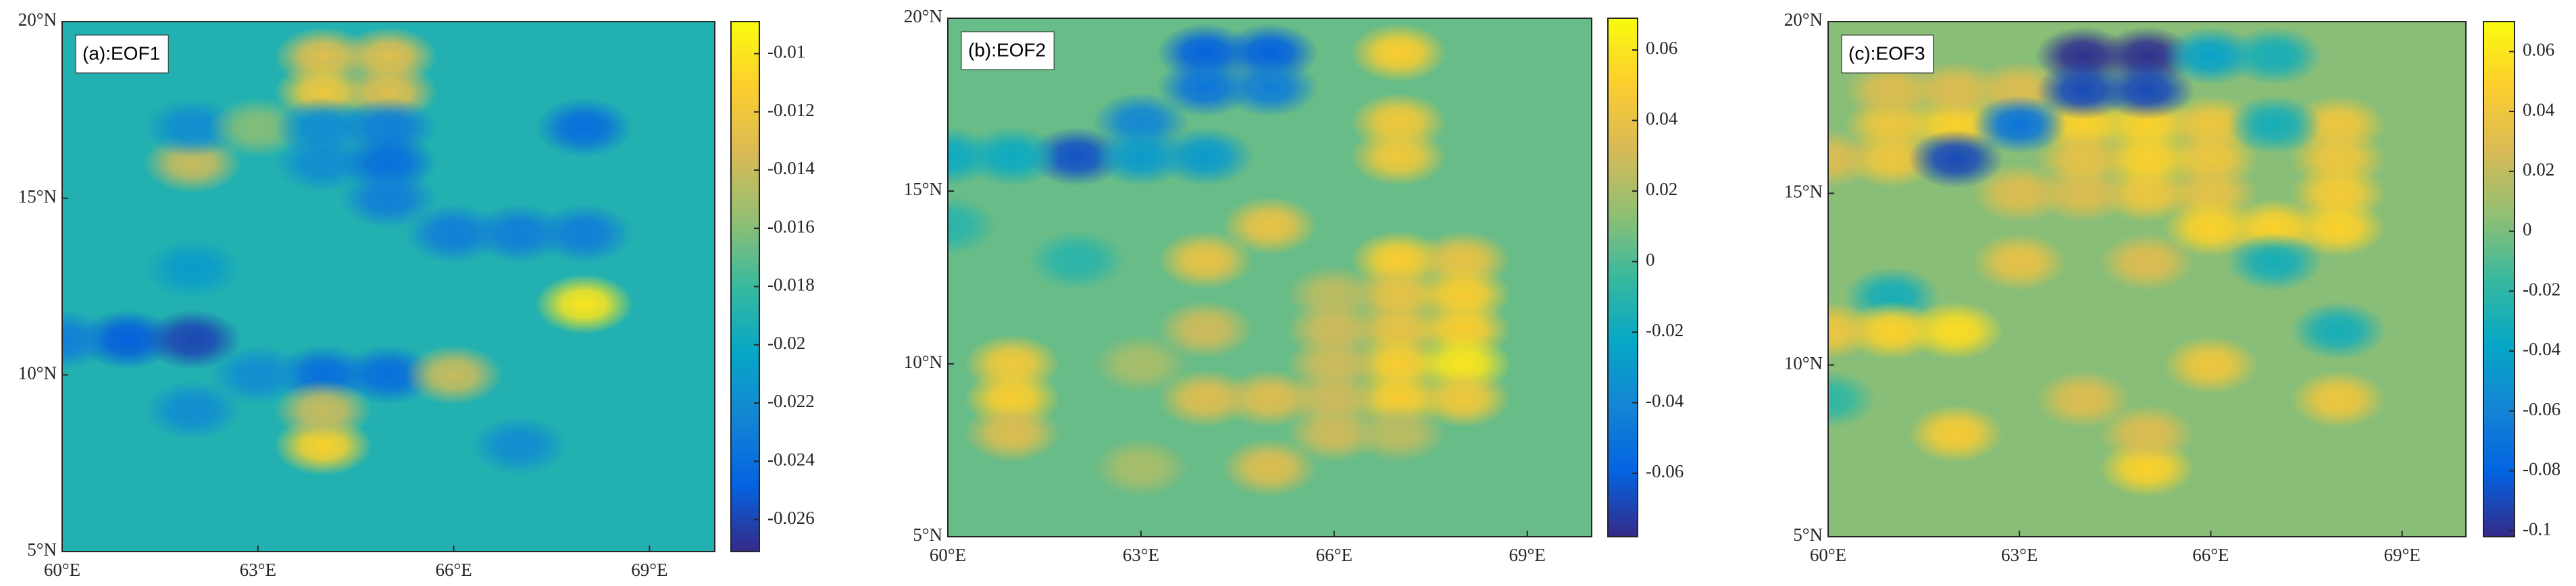  What do you see at coordinates (2538, 50) in the screenshot?
I see `colorbar-tick-label: 0.06` at bounding box center [2538, 50].